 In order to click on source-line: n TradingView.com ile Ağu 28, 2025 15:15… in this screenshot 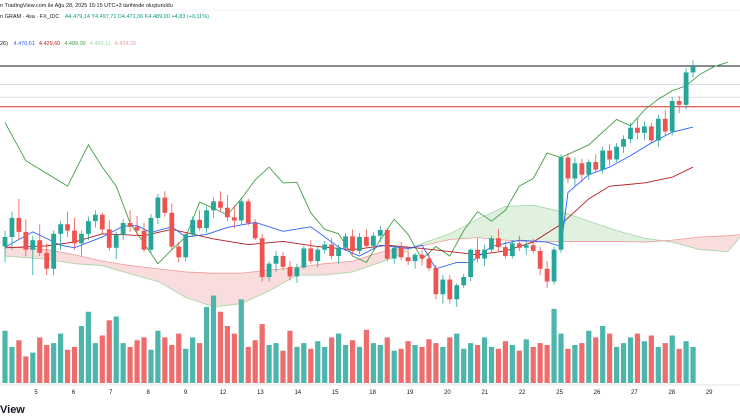, I will do `click(86, 6)`.